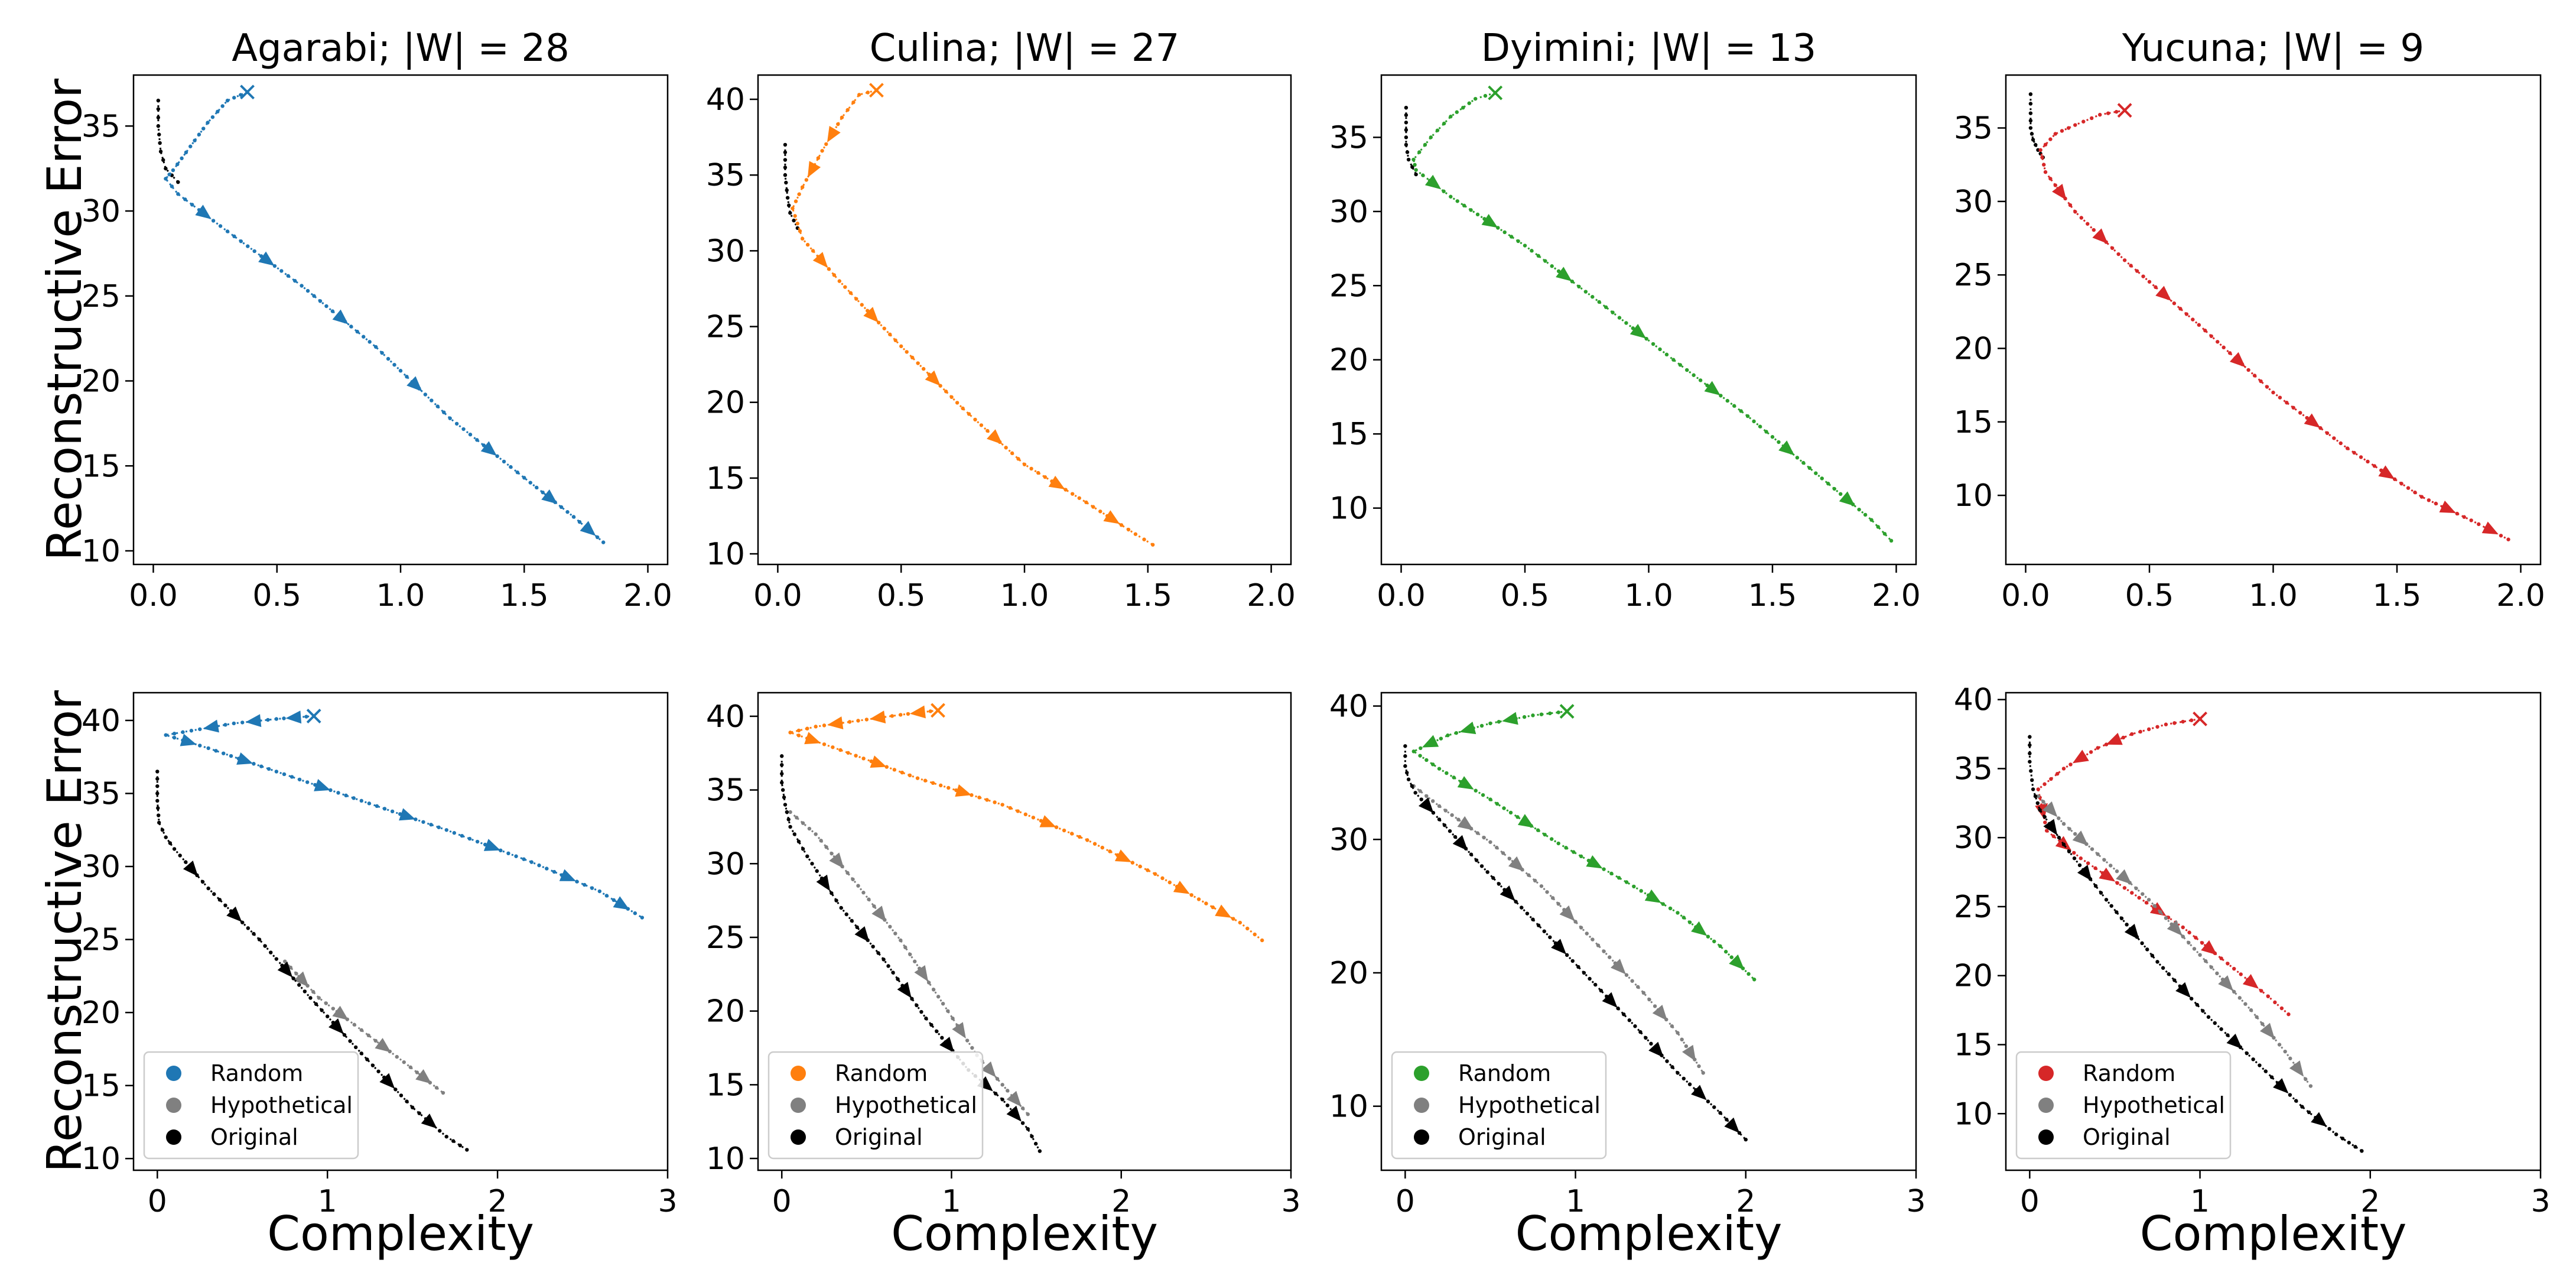 This screenshot has width=2576, height=1279. I want to click on y-tick-label: 40, so click(1348, 707).